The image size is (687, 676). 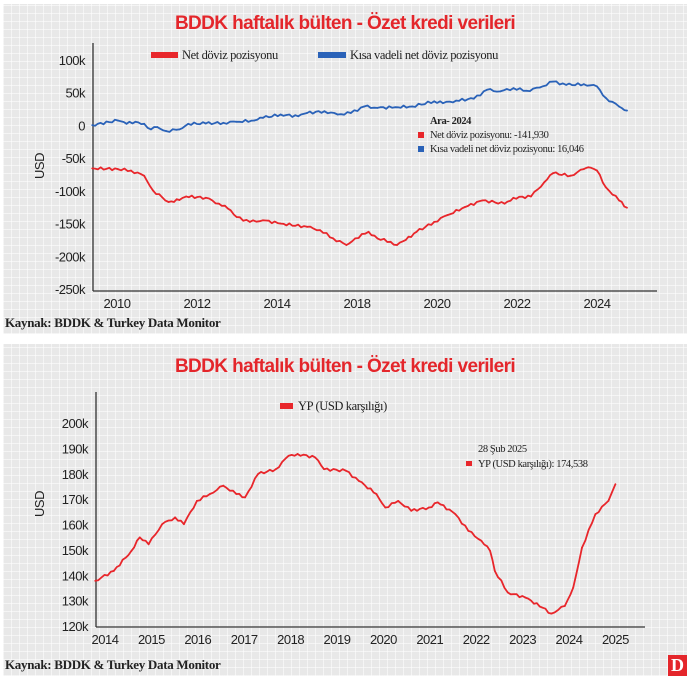 I want to click on legend-swatch-fx, so click(x=286, y=406).